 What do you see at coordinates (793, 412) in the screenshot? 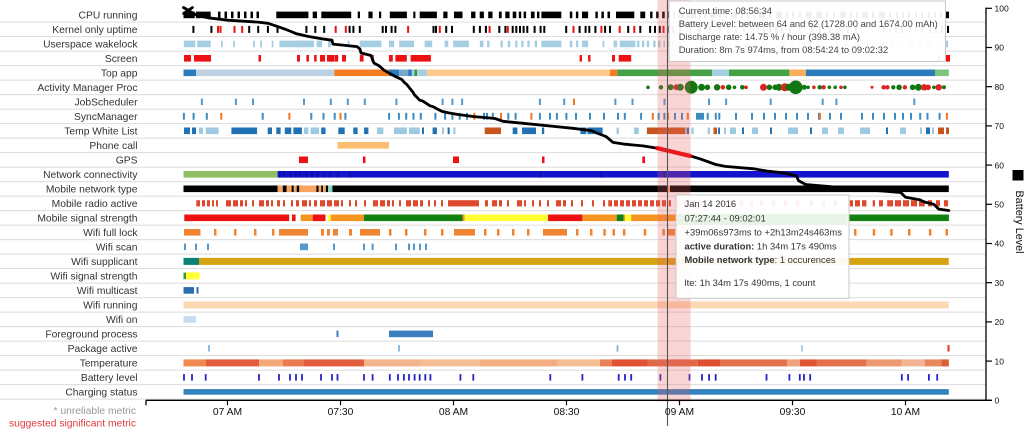
I see `svg-text: 09:30` at bounding box center [793, 412].